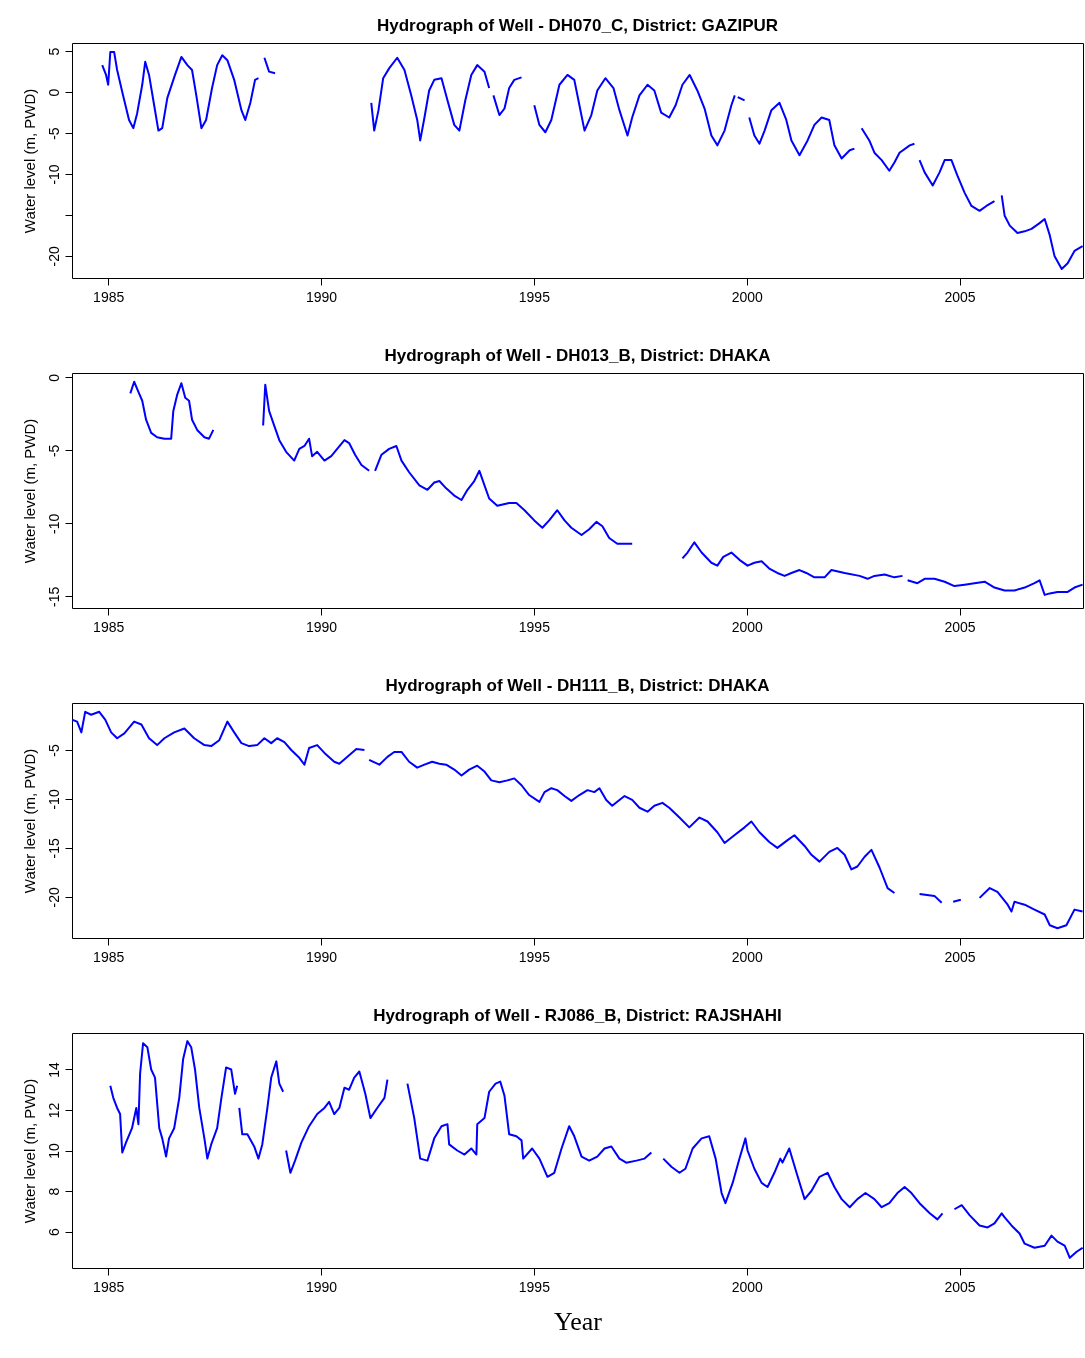  Describe the element at coordinates (577, 685) in the screenshot. I see `chart-title: Hydrograph of Well - DH111_B, District: DHAKA` at that location.